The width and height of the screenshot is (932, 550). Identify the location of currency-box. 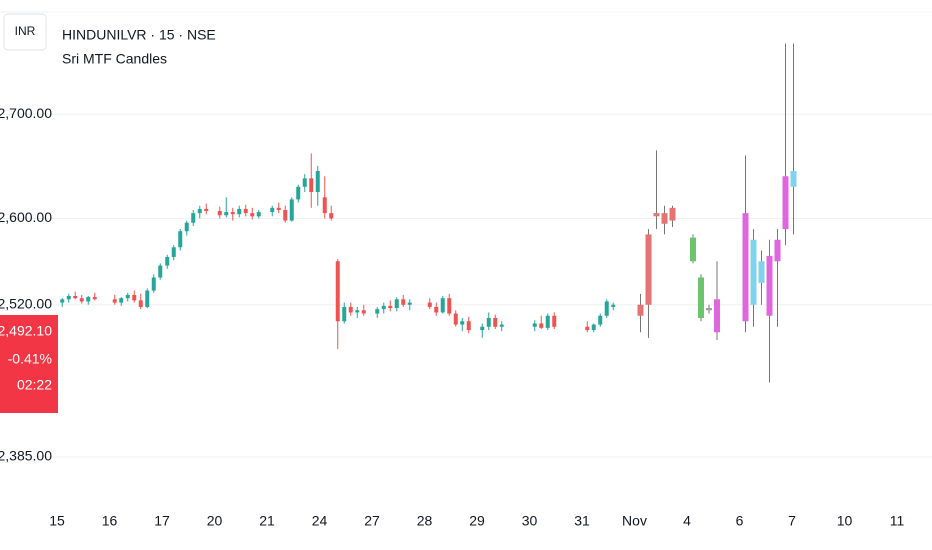
(25, 32).